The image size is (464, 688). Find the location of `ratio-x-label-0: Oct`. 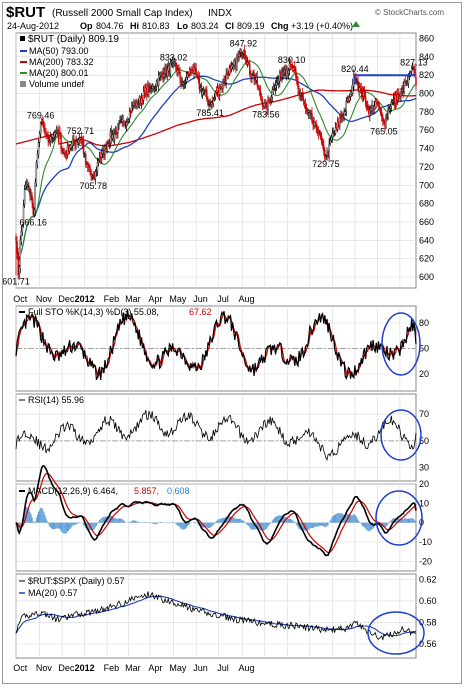

ratio-x-label-0: Oct is located at coordinates (20, 668).